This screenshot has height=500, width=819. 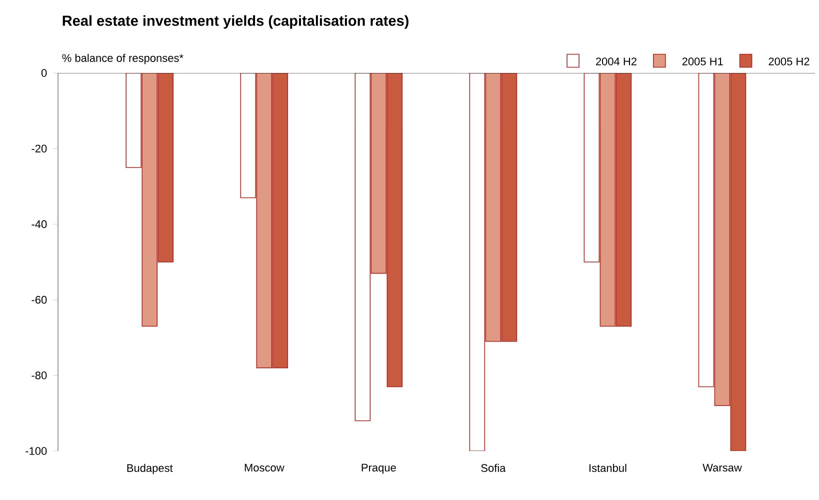 What do you see at coordinates (39, 224) in the screenshot?
I see `y-tick-label: -40` at bounding box center [39, 224].